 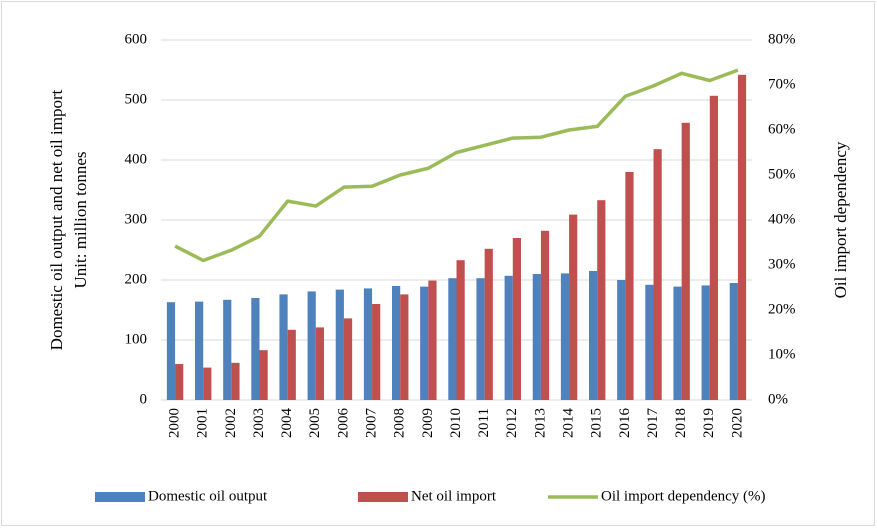 I want to click on y2-tick-label: 30%, so click(x=782, y=264).